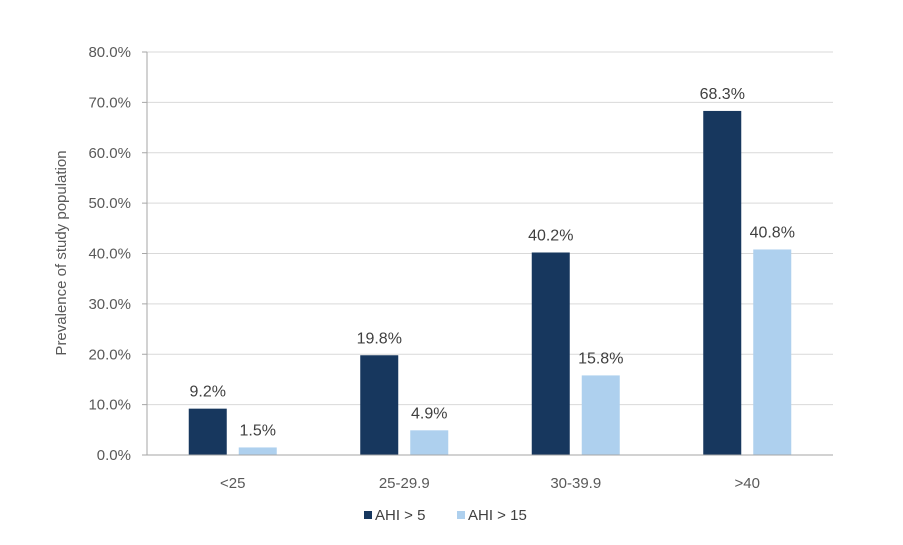 This screenshot has height=545, width=903. What do you see at coordinates (600, 358) in the screenshot?
I see `data-label: 15.8%` at bounding box center [600, 358].